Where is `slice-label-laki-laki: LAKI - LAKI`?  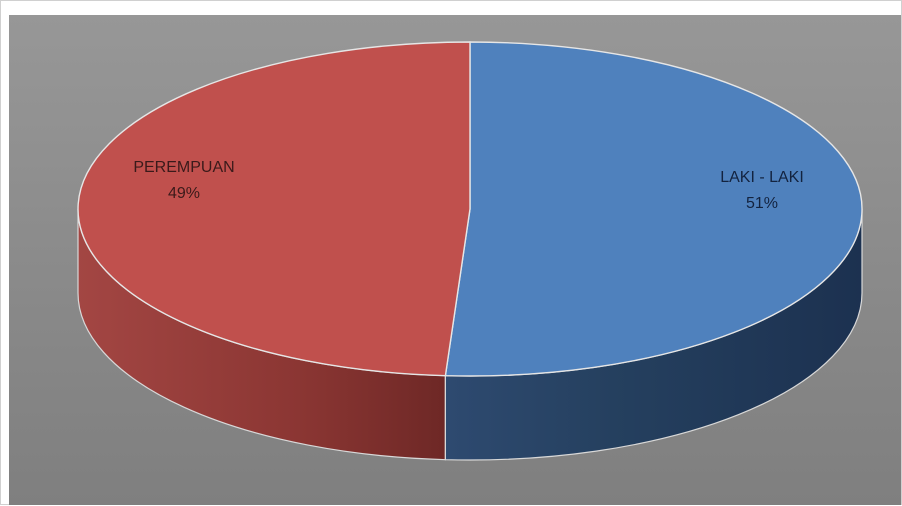 slice-label-laki-laki: LAKI - LAKI is located at coordinates (762, 177).